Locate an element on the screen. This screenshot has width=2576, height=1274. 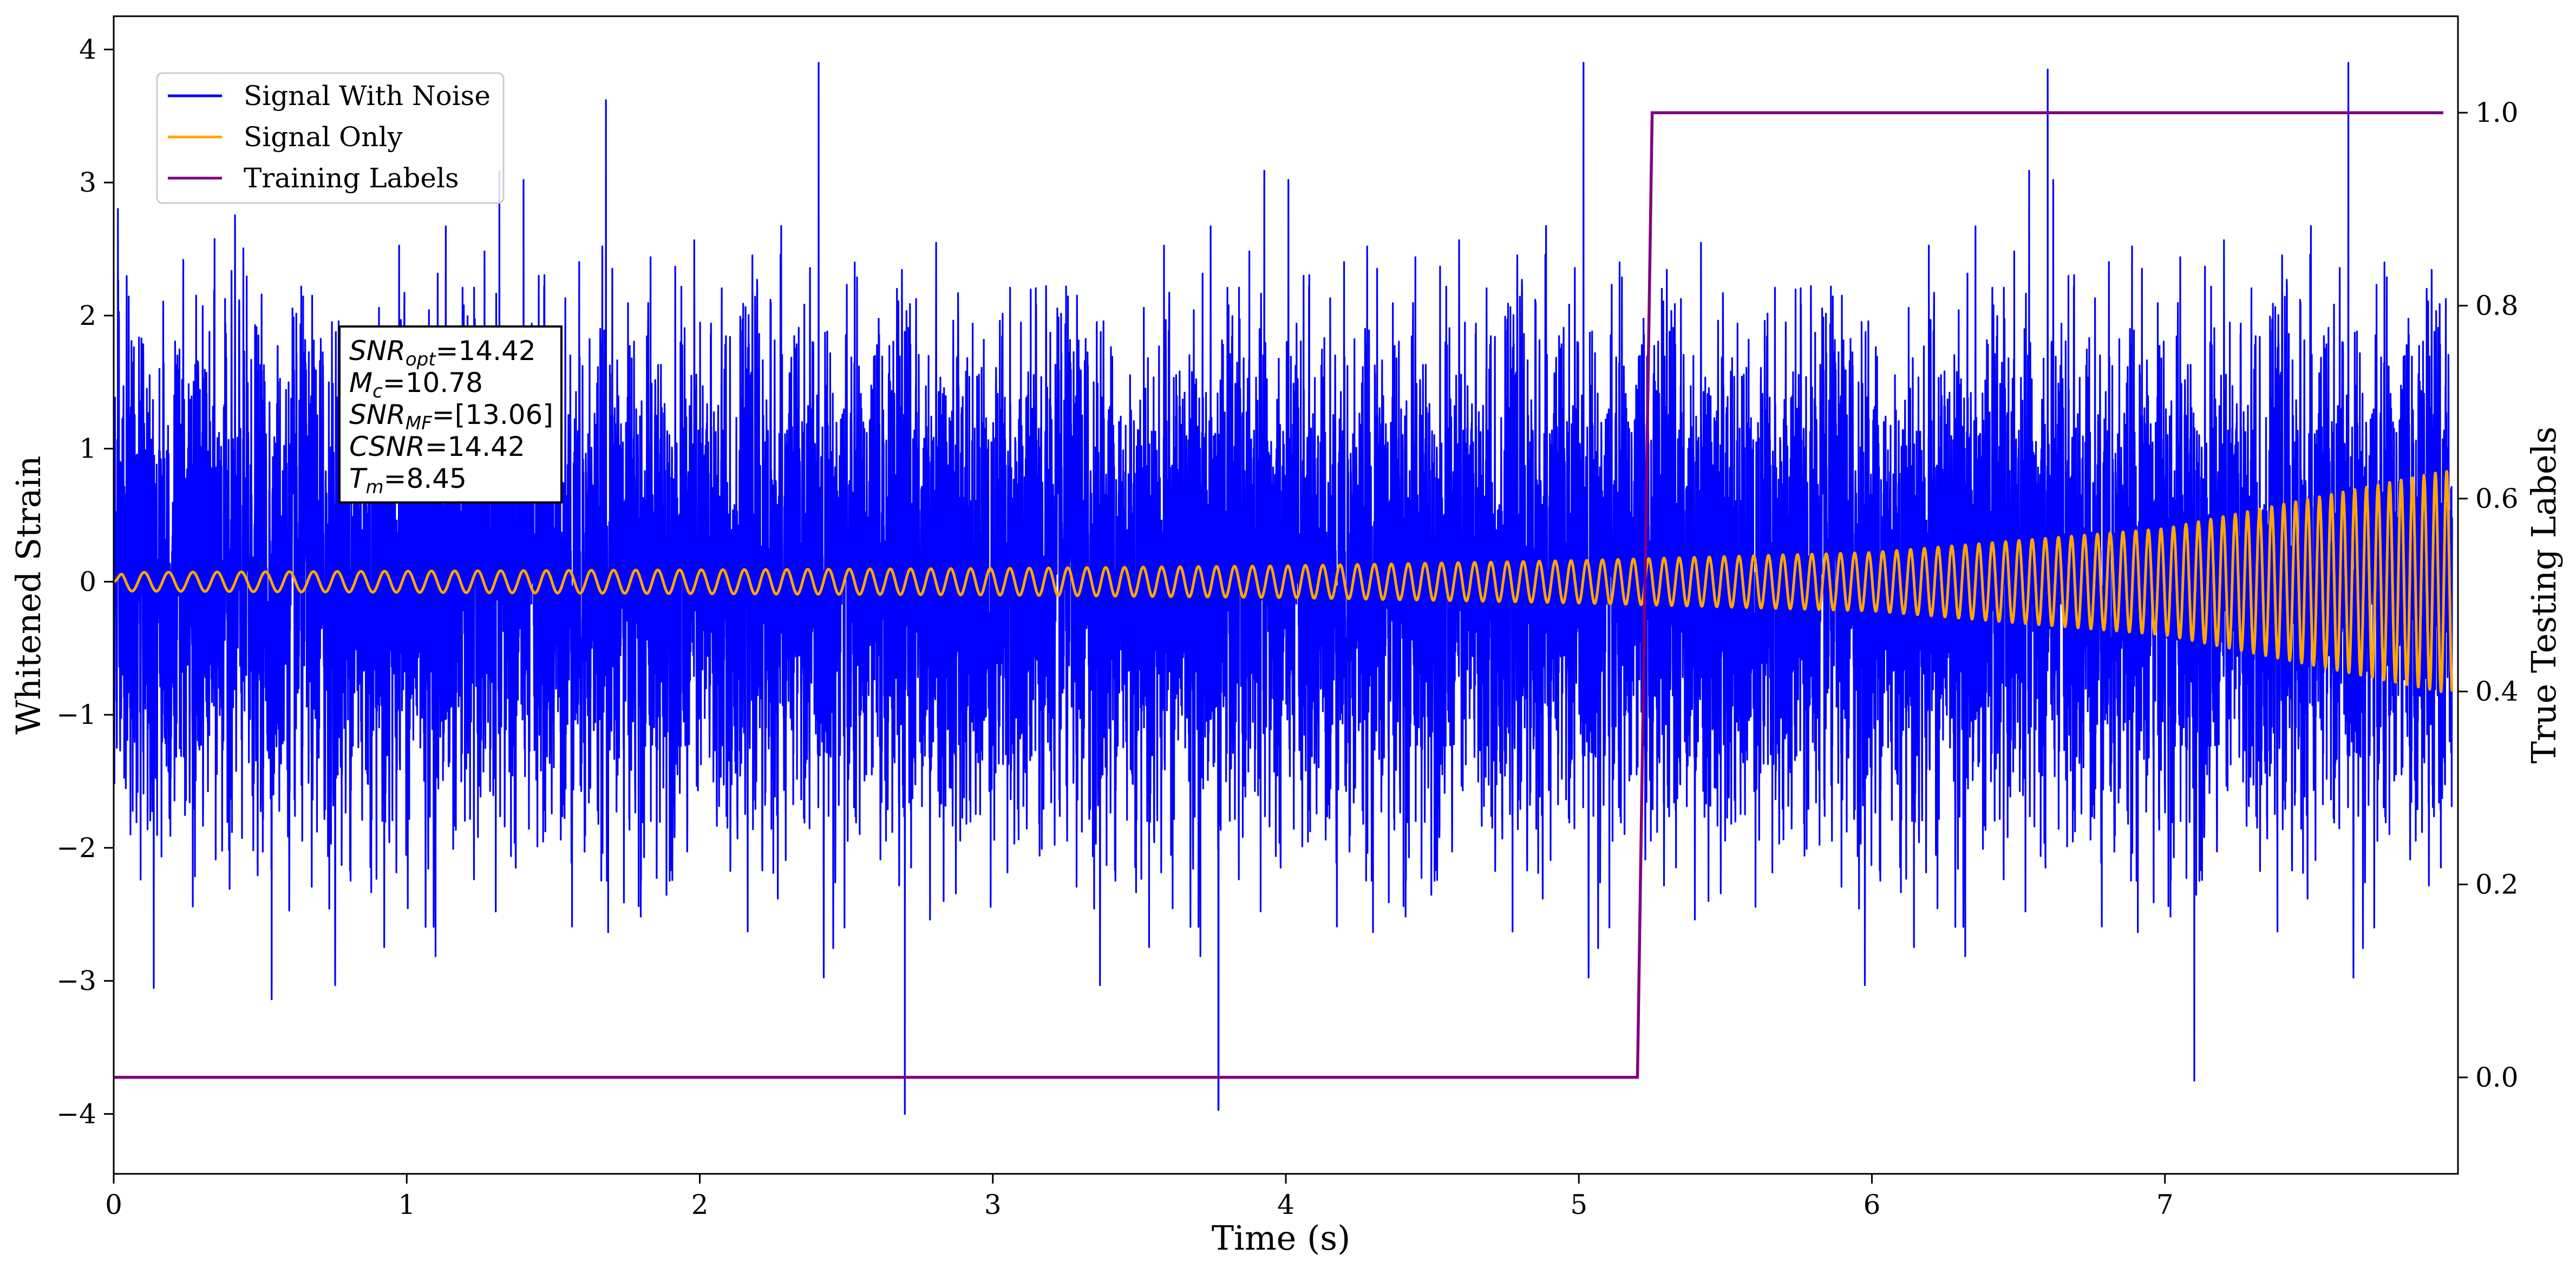
y-tick-label: 4 is located at coordinates (88, 49).